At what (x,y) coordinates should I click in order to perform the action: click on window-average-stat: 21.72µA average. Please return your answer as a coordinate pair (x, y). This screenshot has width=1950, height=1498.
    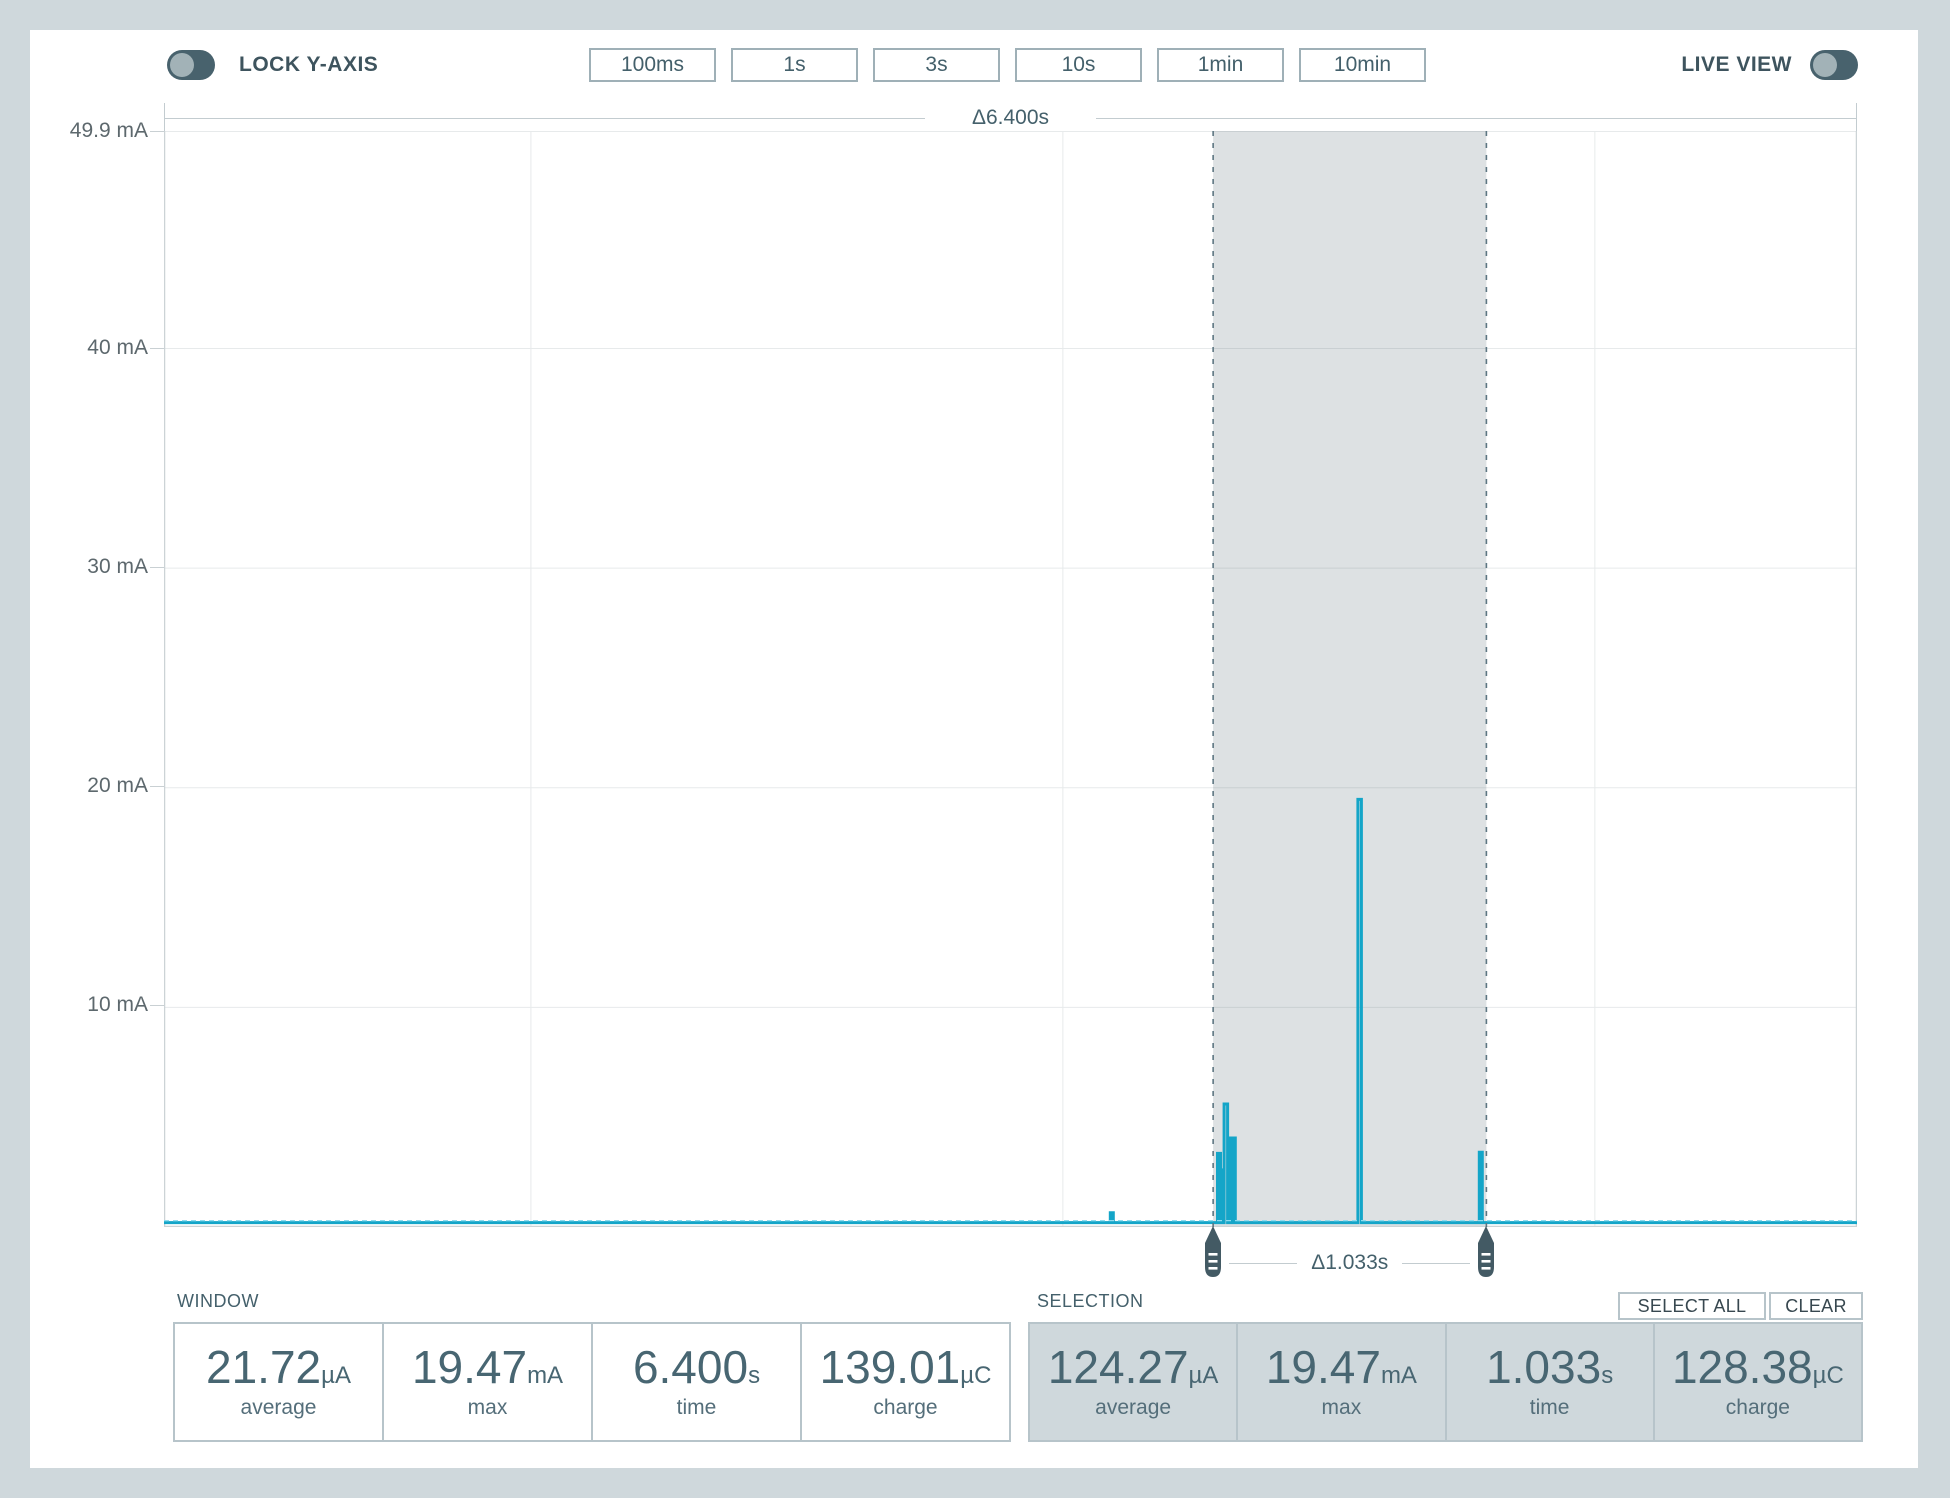
    Looking at the image, I should click on (278, 1382).